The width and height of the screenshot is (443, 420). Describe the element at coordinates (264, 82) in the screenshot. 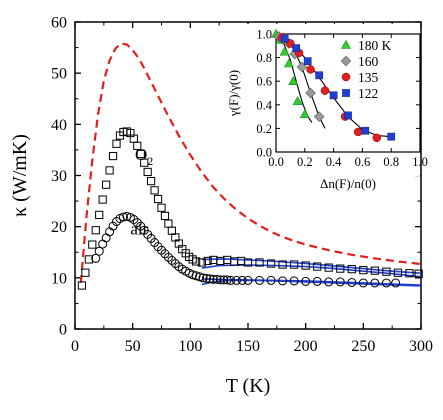

I see `inset-y-tick-label: 0.6` at that location.